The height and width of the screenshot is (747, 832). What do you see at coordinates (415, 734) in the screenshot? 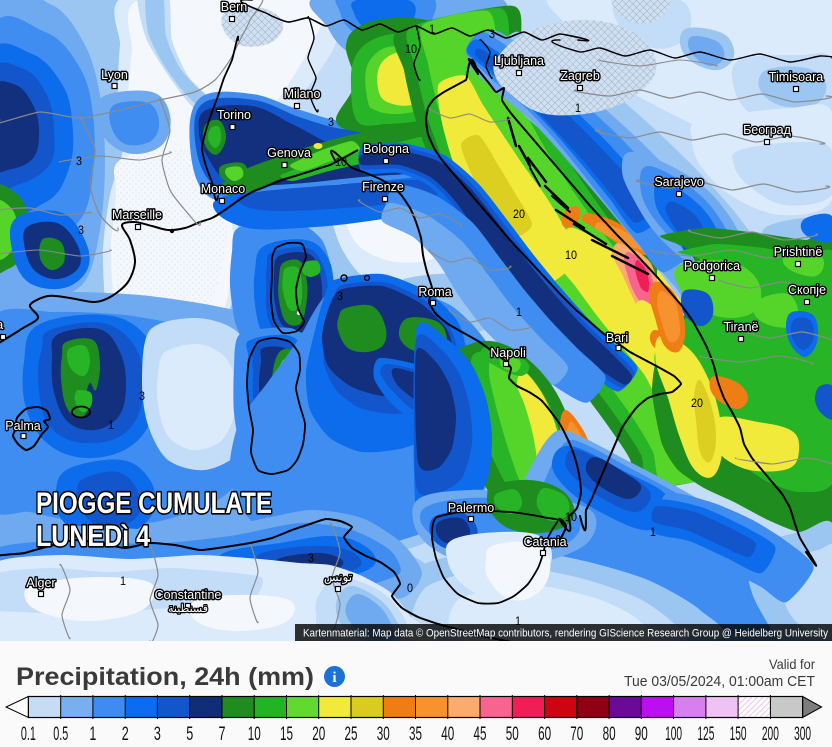
I see `svg-text: 35` at bounding box center [415, 734].